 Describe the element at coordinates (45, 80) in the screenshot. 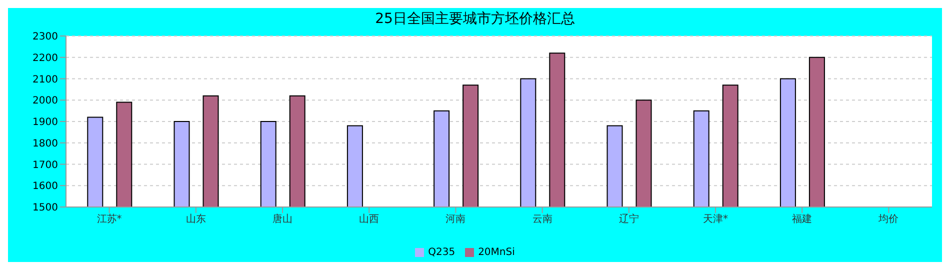

I see `y-tick-label: 2100` at that location.